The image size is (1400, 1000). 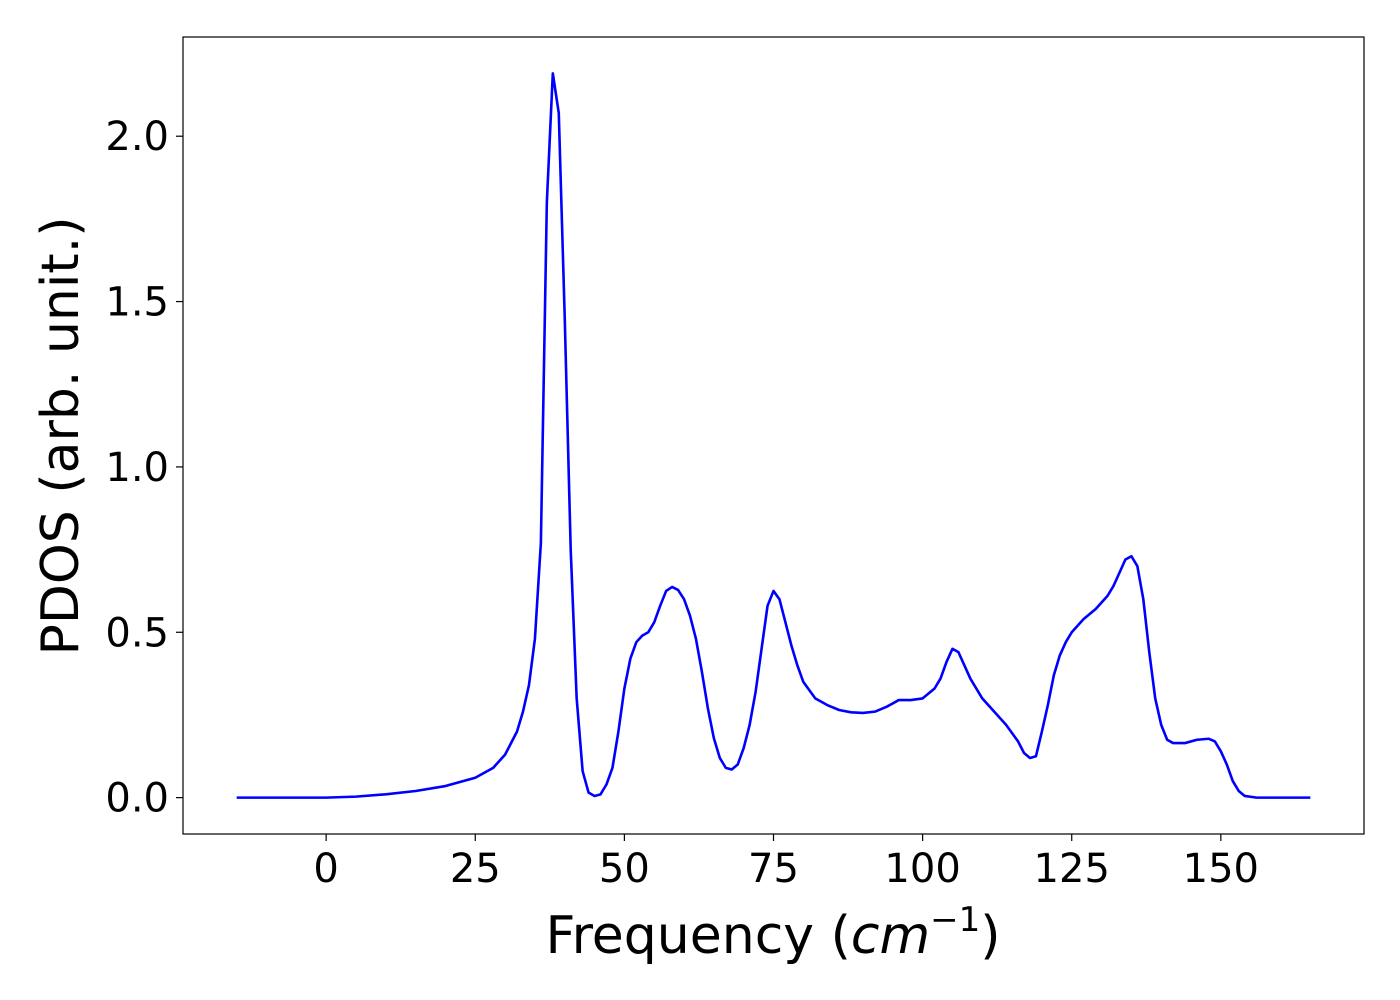 What do you see at coordinates (1221, 869) in the screenshot?
I see `x-tick-label: 150` at bounding box center [1221, 869].